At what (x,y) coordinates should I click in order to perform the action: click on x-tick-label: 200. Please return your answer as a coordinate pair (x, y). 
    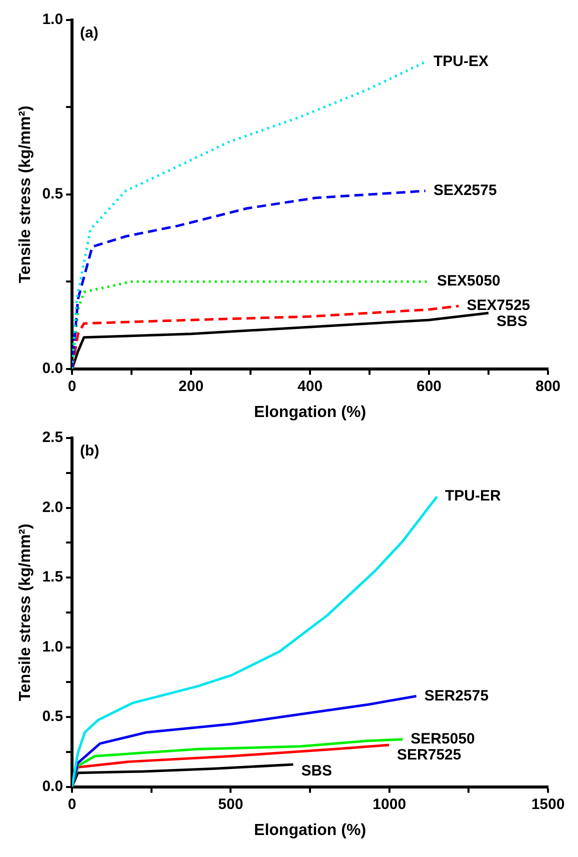
    Looking at the image, I should click on (191, 386).